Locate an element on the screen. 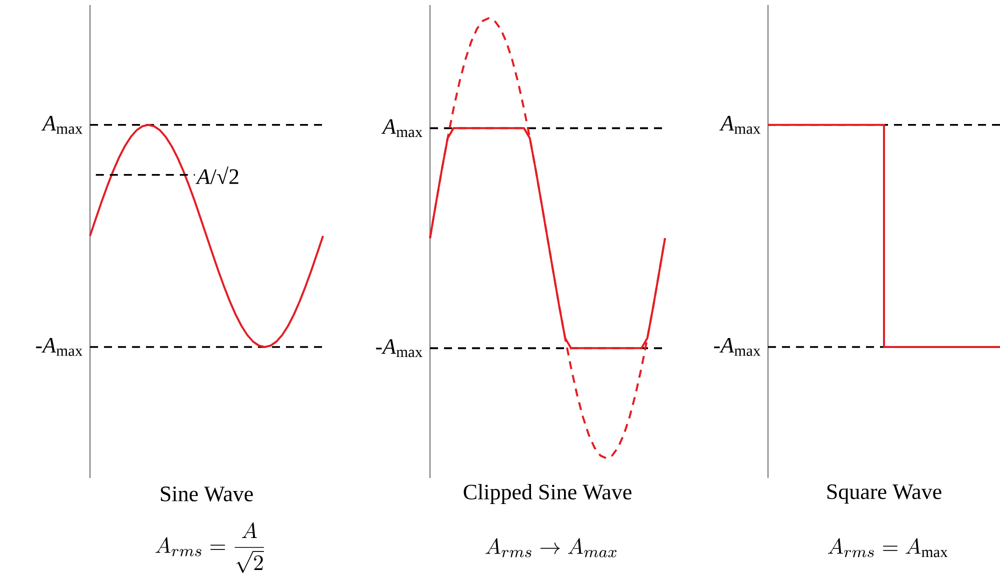 The height and width of the screenshot is (588, 1000). text: $A_{rms} = A_{\max}$ is located at coordinates (888, 548).